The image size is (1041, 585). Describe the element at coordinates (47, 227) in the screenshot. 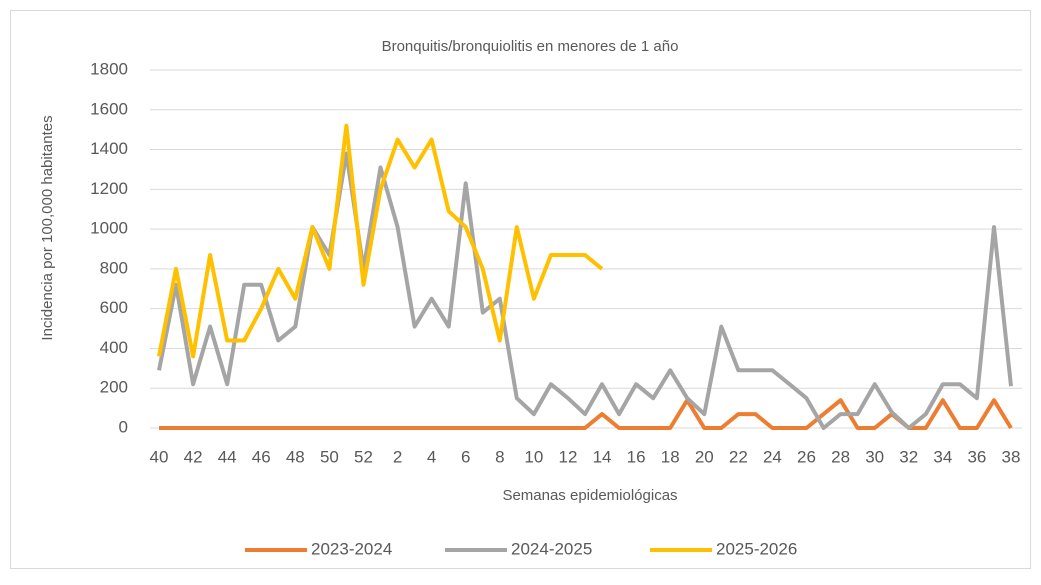

I see `y-axis-title: Incidencia por 100,000 habitantes` at that location.